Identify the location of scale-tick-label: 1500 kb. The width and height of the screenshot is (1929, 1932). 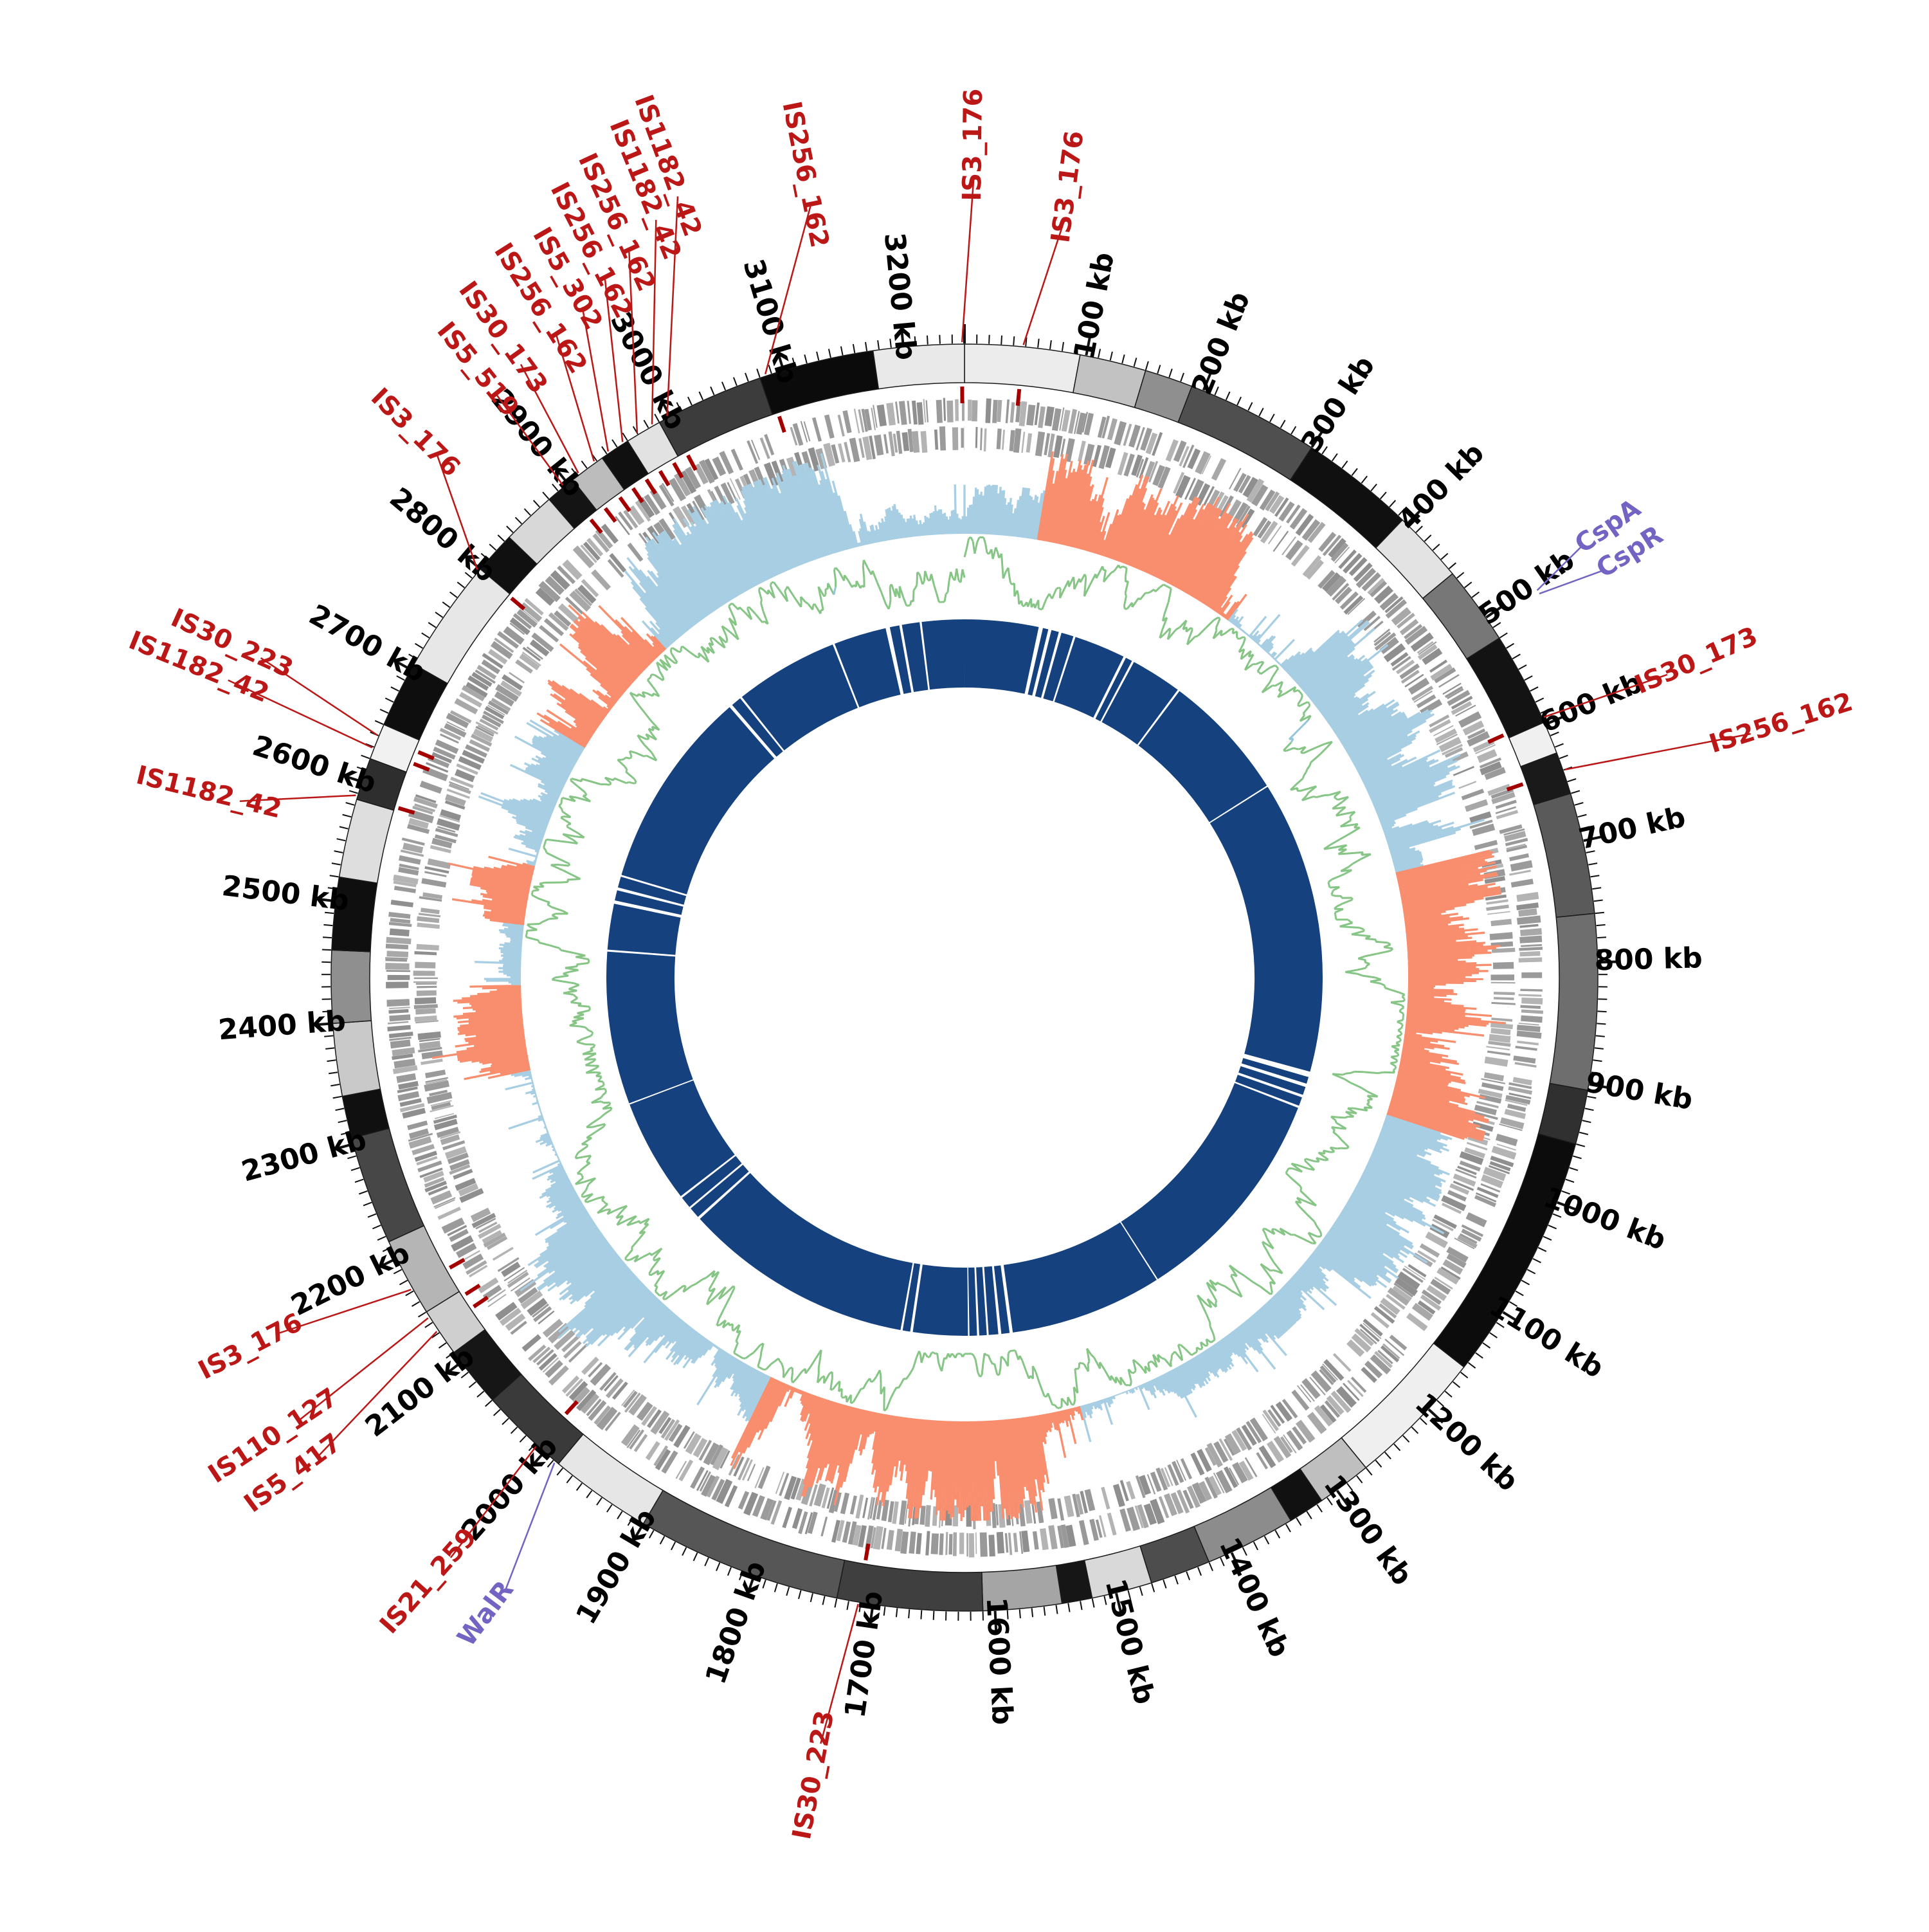
(1130, 1642).